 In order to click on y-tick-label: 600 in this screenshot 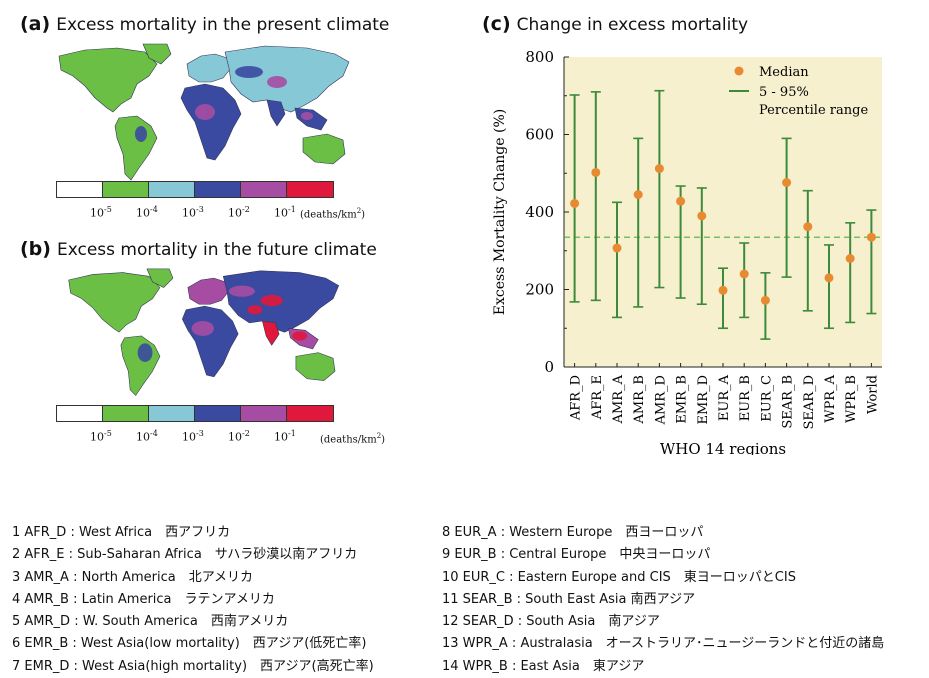, I will do `click(539, 135)`.